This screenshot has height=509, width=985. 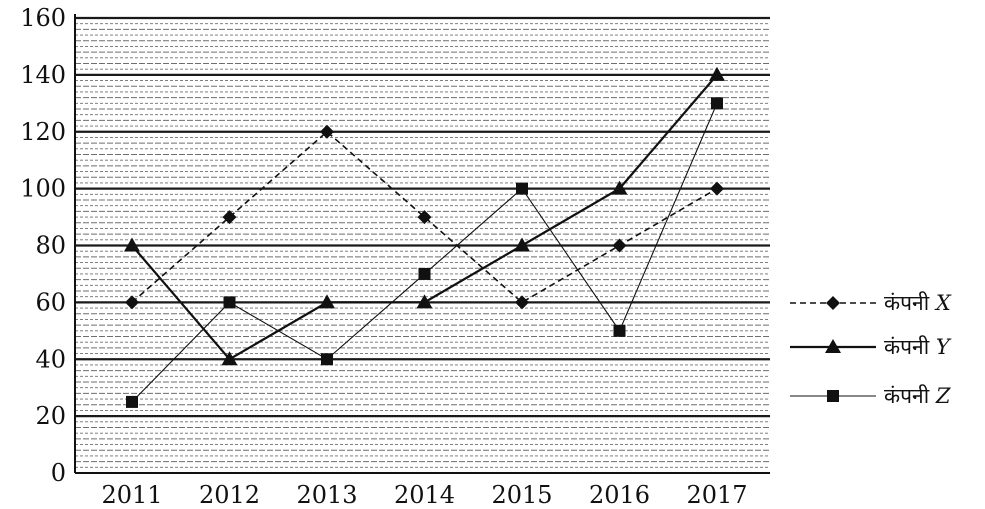 I want to click on legend-entry-z: कंपनी Z, so click(x=870, y=396).